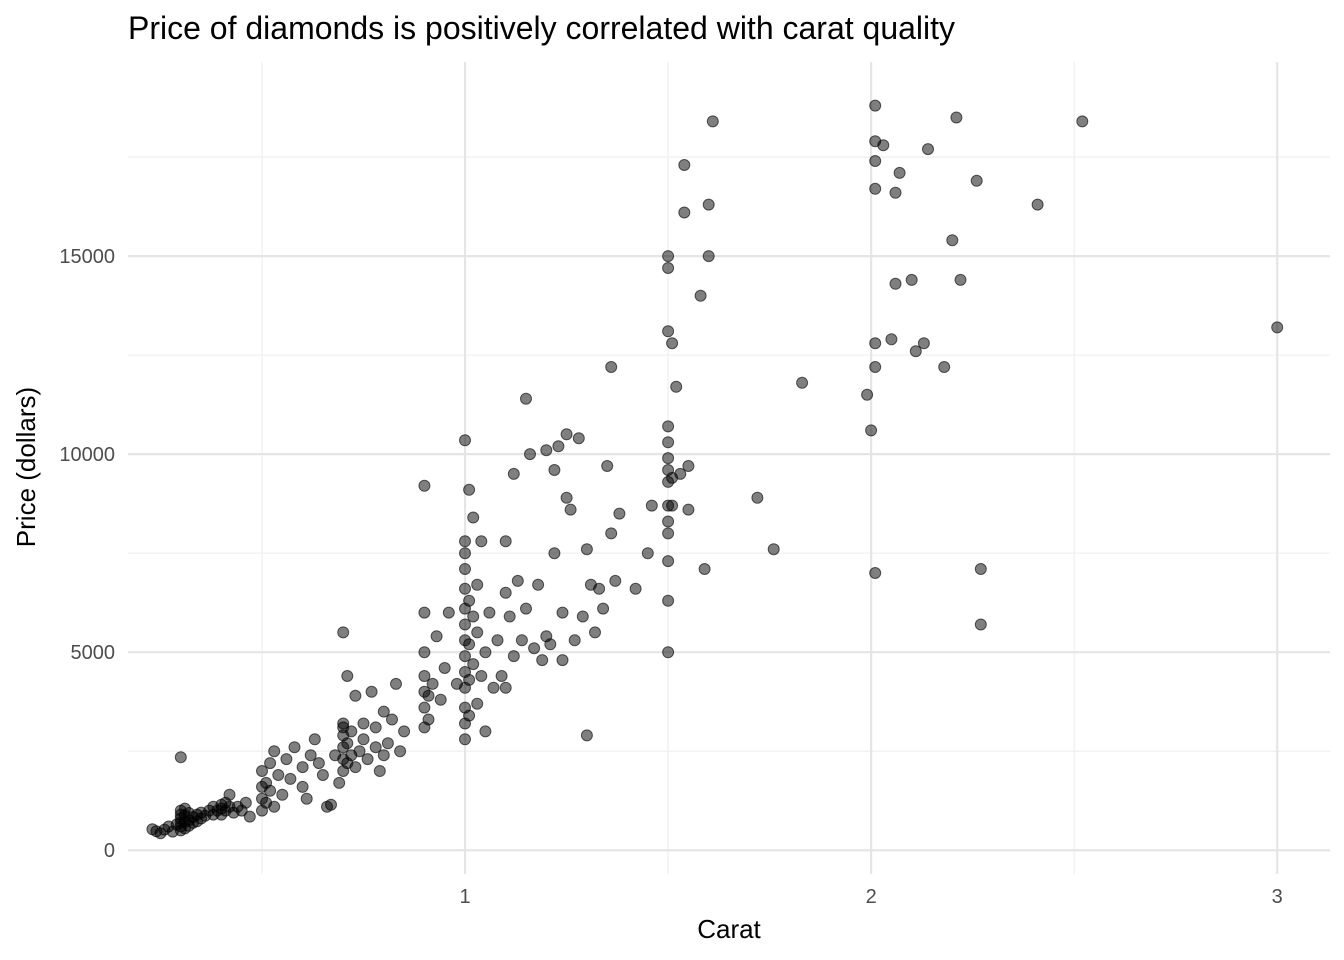  I want to click on y-tick-label: 5000, so click(93, 653).